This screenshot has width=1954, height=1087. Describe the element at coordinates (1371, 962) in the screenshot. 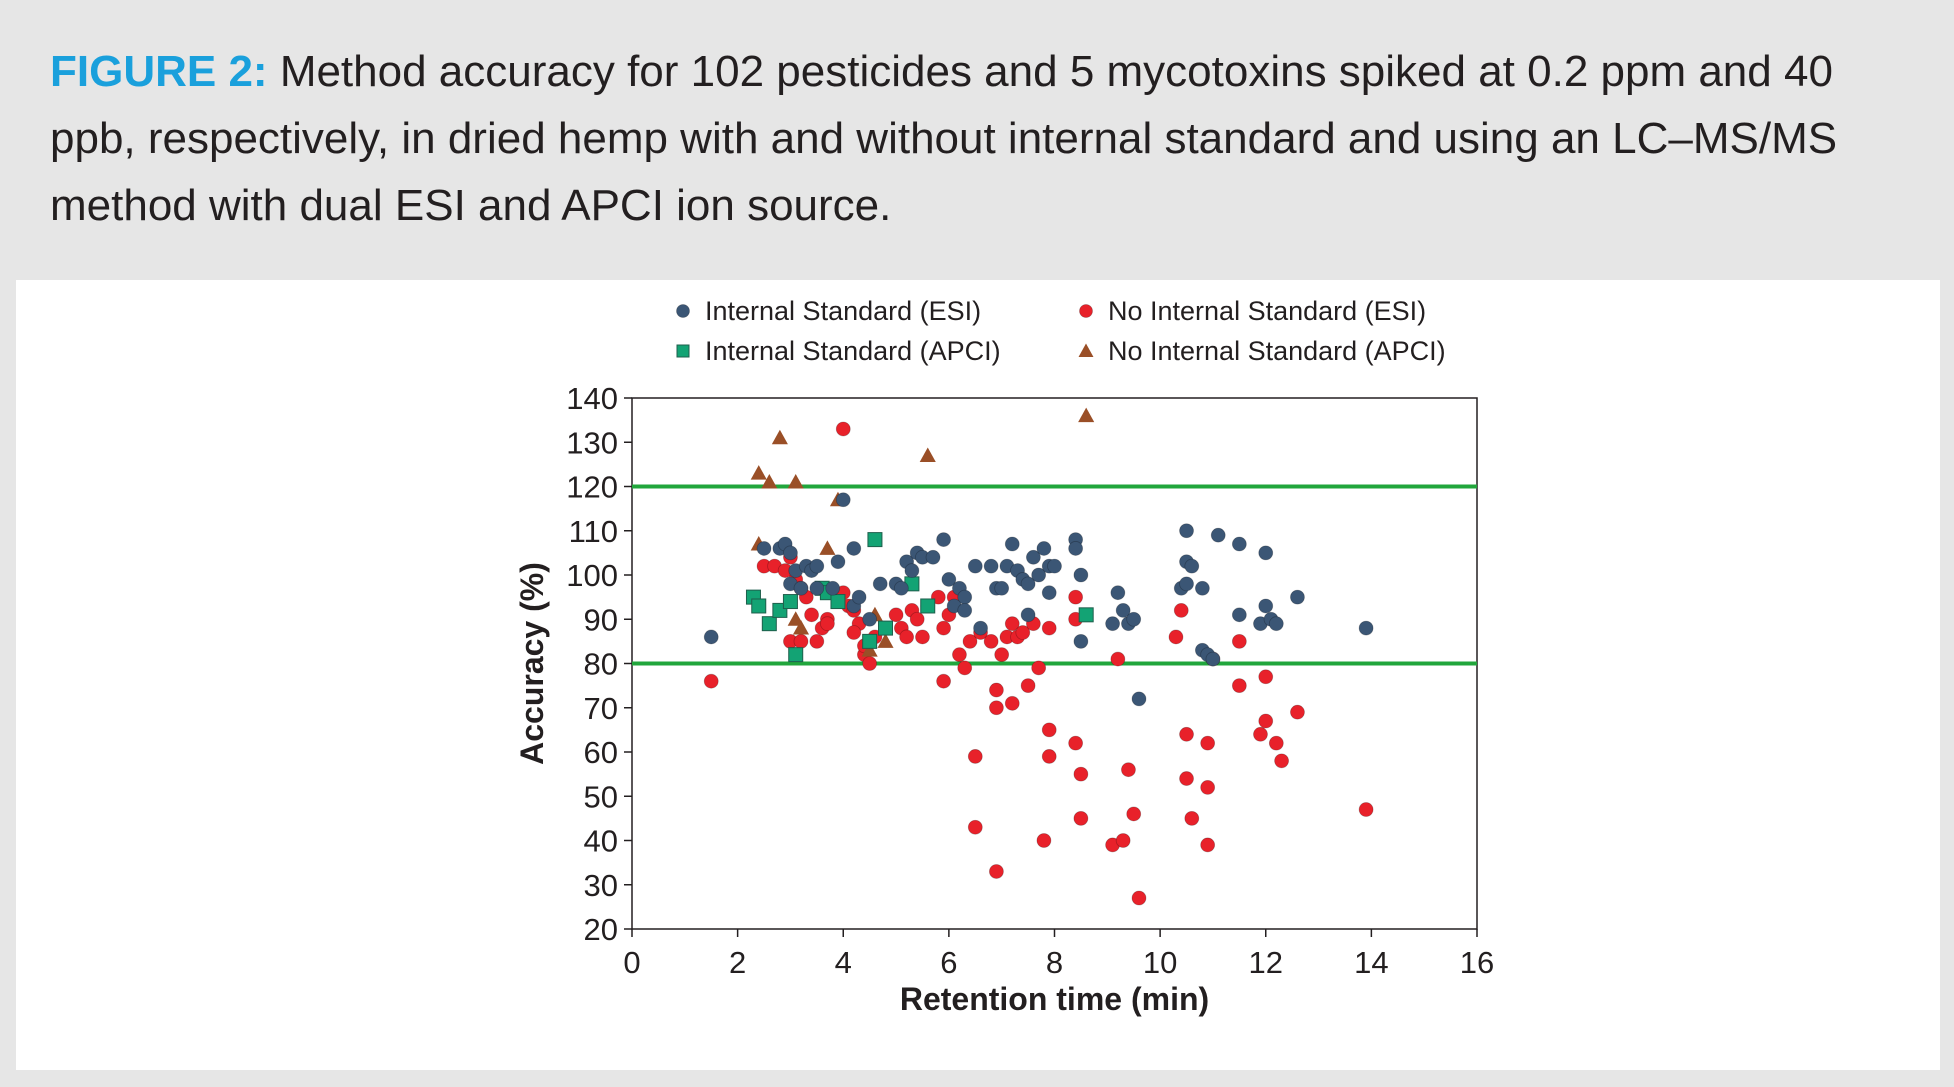

I see `x-tick-label: 14` at that location.